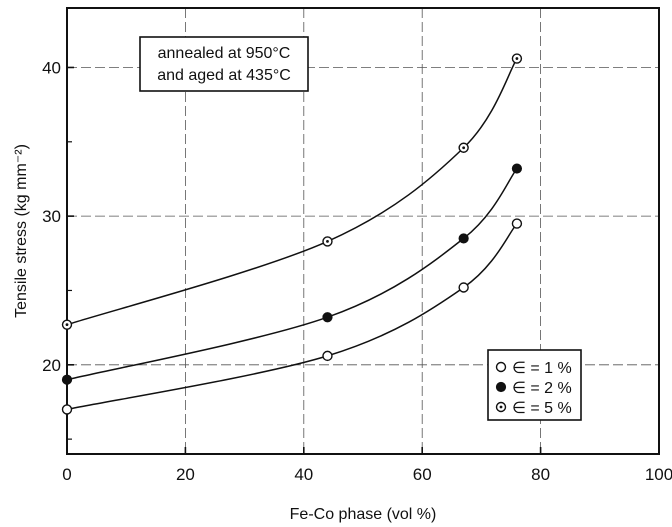  Describe the element at coordinates (542, 408) in the screenshot. I see `legend-label-3: ∈ = 5 %` at that location.